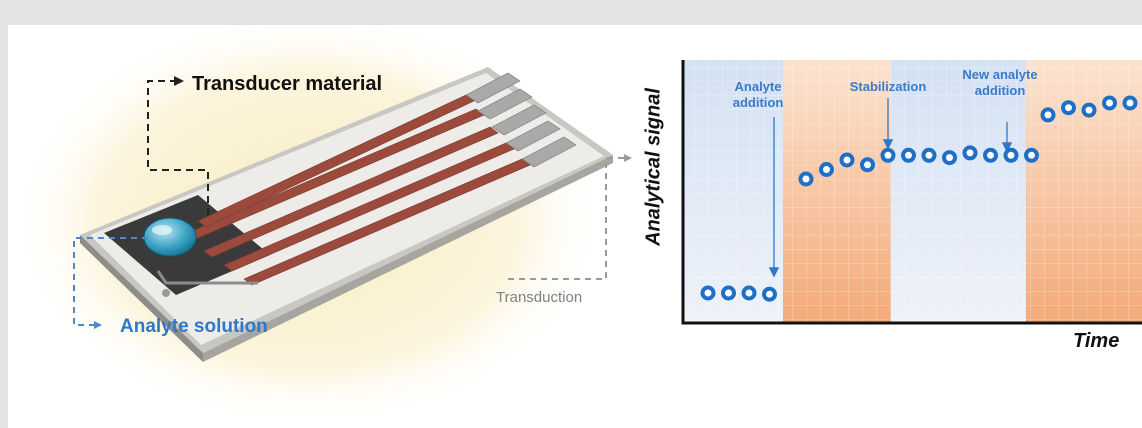  I want to click on annotation-new-analyte-addition: New analyte addition, so click(999, 83).